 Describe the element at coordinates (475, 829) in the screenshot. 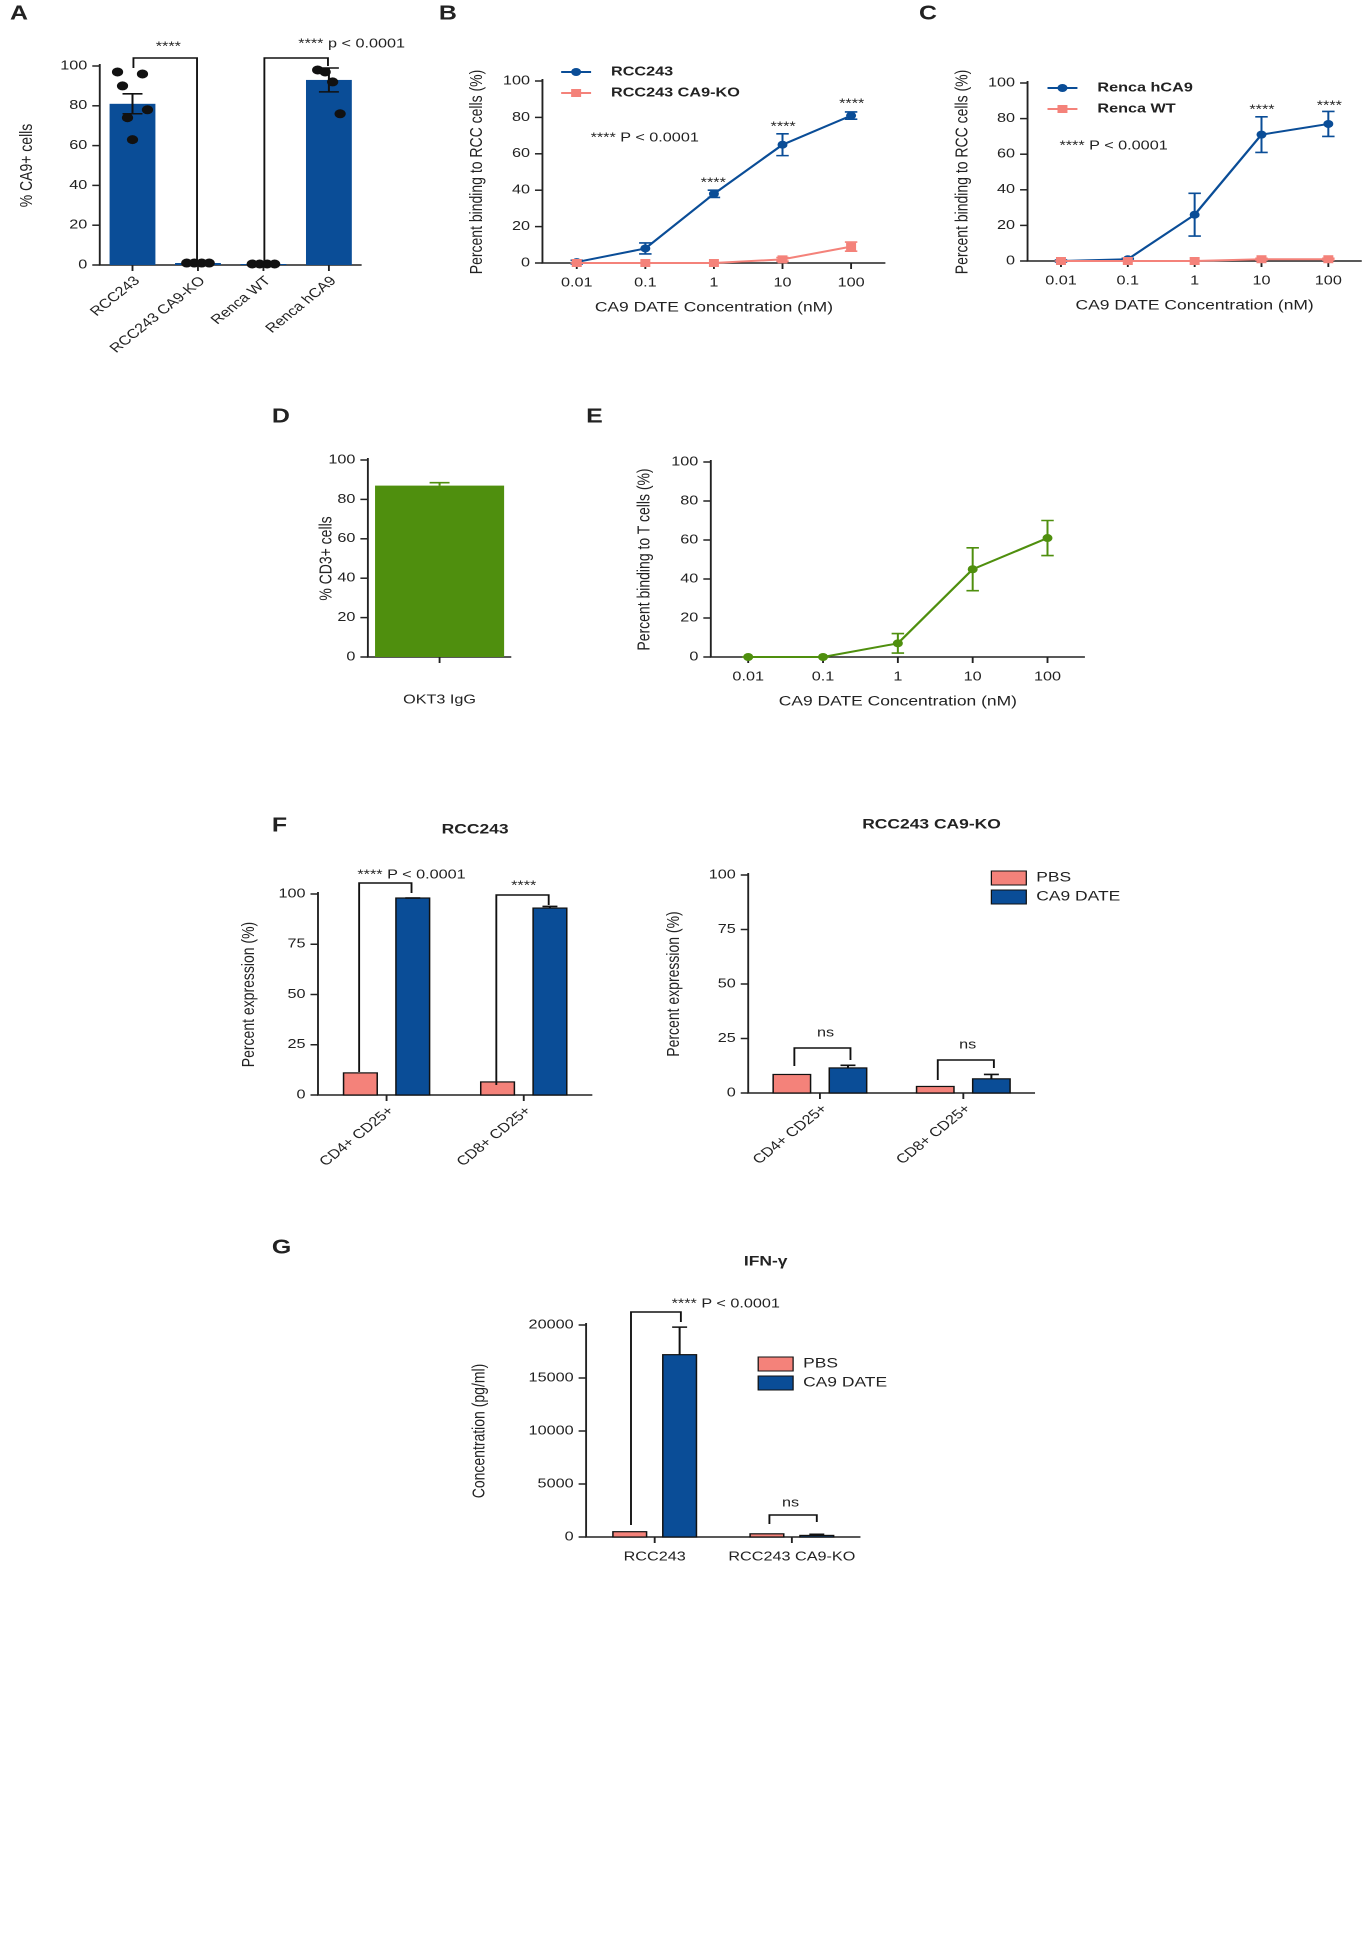

I see `chart-title: RCC243` at that location.